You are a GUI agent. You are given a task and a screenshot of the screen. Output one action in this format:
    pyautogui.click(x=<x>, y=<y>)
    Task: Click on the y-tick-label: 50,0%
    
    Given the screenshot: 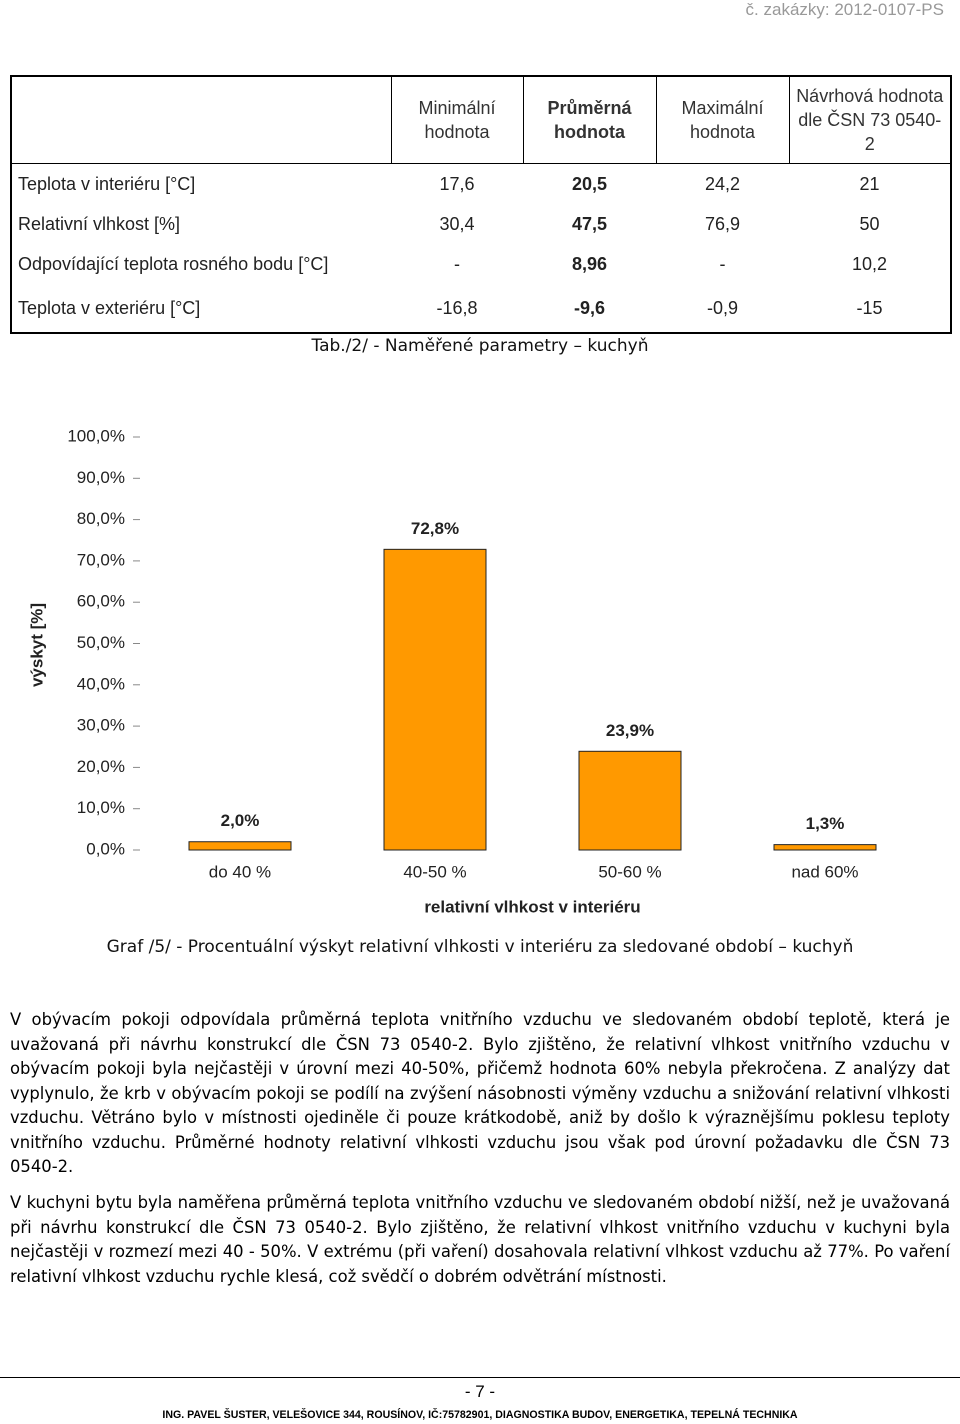 What is the action you would take?
    pyautogui.click(x=101, y=642)
    